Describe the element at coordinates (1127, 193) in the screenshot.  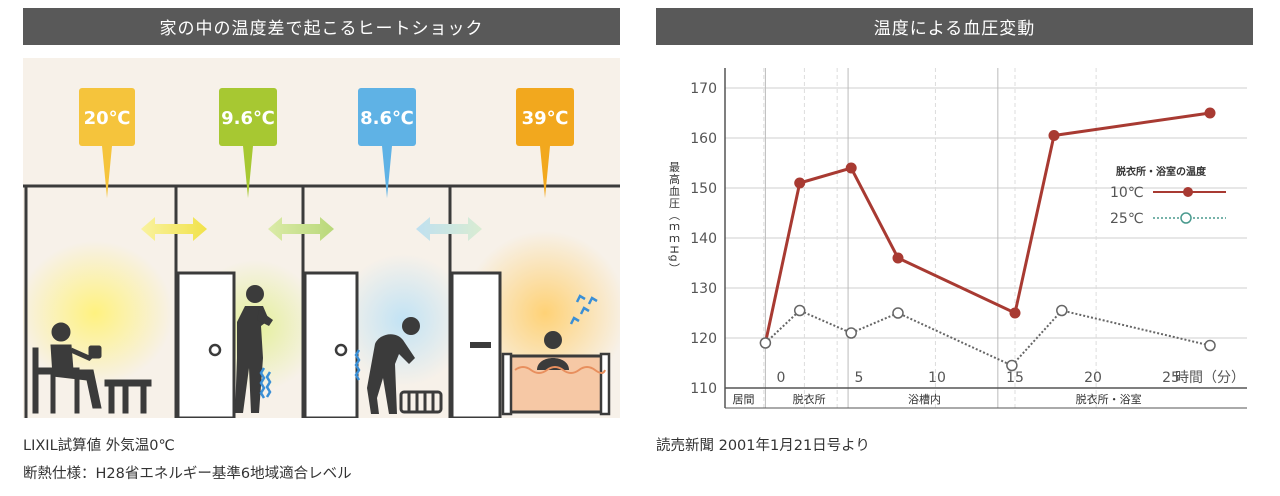
I see `legend-label: 10℃` at that location.